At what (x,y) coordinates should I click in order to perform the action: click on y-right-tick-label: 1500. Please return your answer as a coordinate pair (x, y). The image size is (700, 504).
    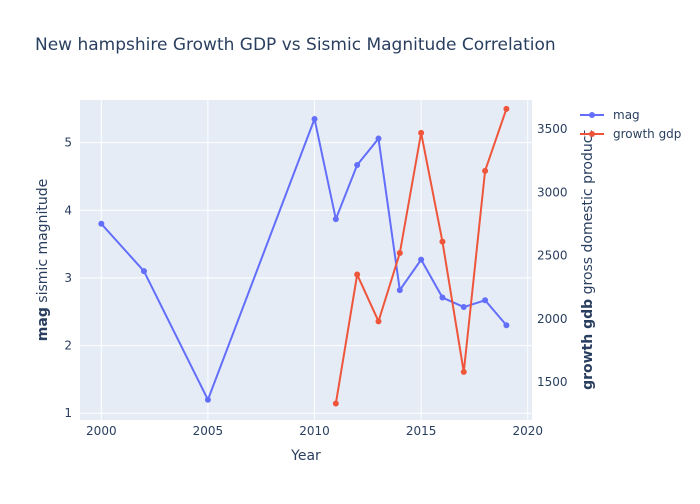
    Looking at the image, I should click on (552, 382).